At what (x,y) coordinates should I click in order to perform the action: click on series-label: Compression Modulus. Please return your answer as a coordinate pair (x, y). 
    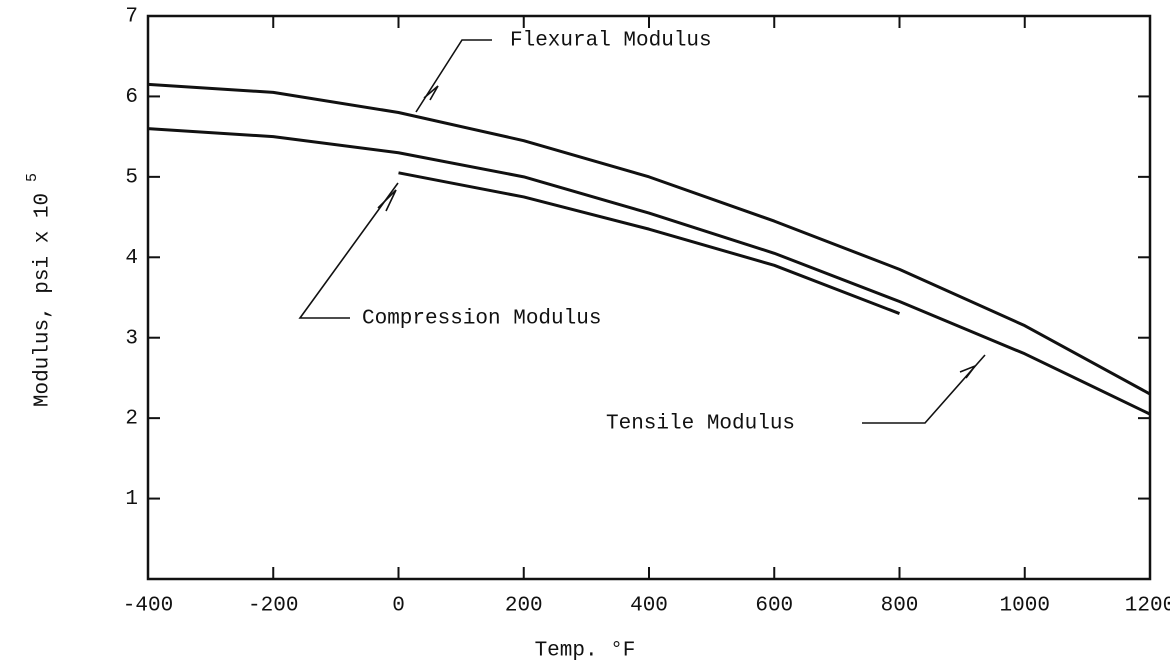
    Looking at the image, I should click on (481, 319).